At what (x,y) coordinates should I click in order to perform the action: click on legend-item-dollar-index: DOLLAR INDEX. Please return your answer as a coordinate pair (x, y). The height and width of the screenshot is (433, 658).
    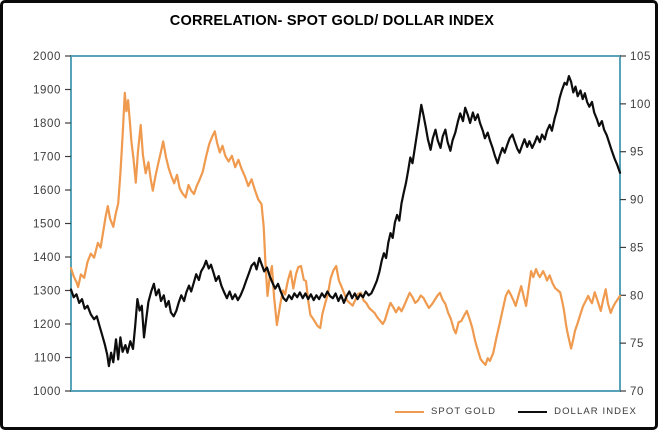
    Looking at the image, I should click on (577, 411).